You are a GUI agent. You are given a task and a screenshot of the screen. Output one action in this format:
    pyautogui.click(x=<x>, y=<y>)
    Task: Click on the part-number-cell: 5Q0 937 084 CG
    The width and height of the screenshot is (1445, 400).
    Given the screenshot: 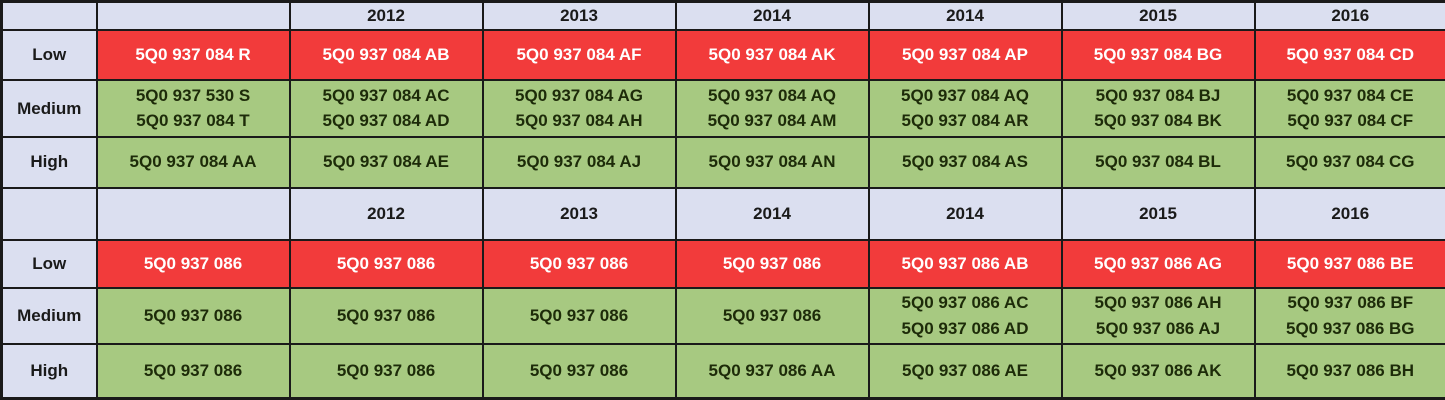 What is the action you would take?
    pyautogui.click(x=1349, y=162)
    